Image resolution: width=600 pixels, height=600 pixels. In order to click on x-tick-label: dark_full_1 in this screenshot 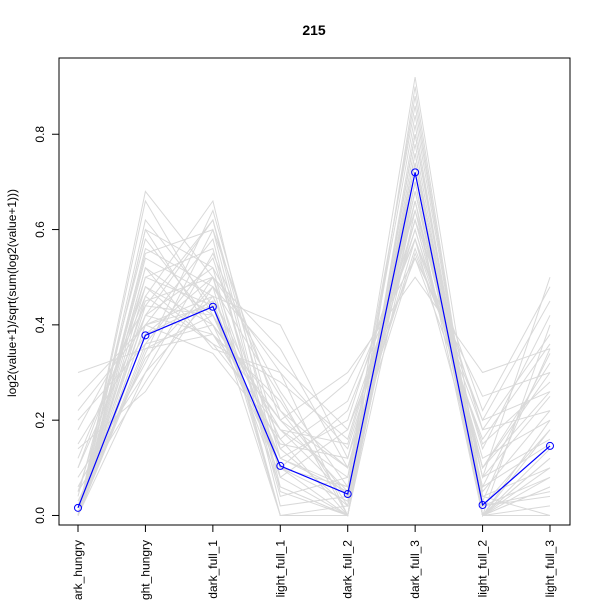, I will do `click(213, 569)`.